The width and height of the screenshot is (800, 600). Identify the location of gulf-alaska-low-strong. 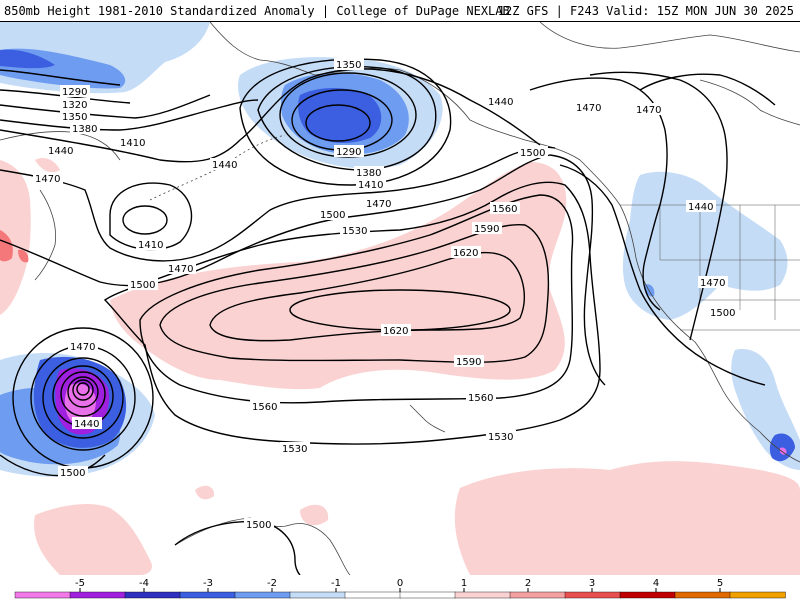
(340, 115).